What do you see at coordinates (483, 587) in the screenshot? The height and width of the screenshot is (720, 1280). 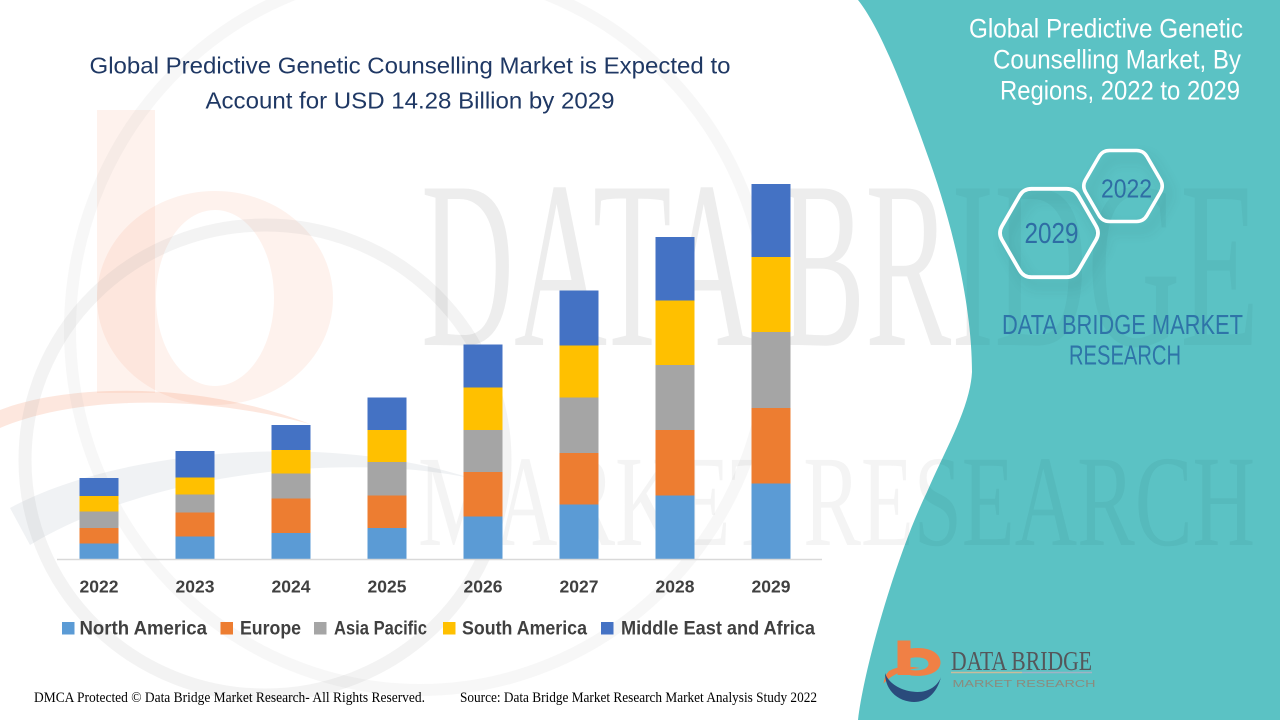 I see `svg-text: 2026` at bounding box center [483, 587].